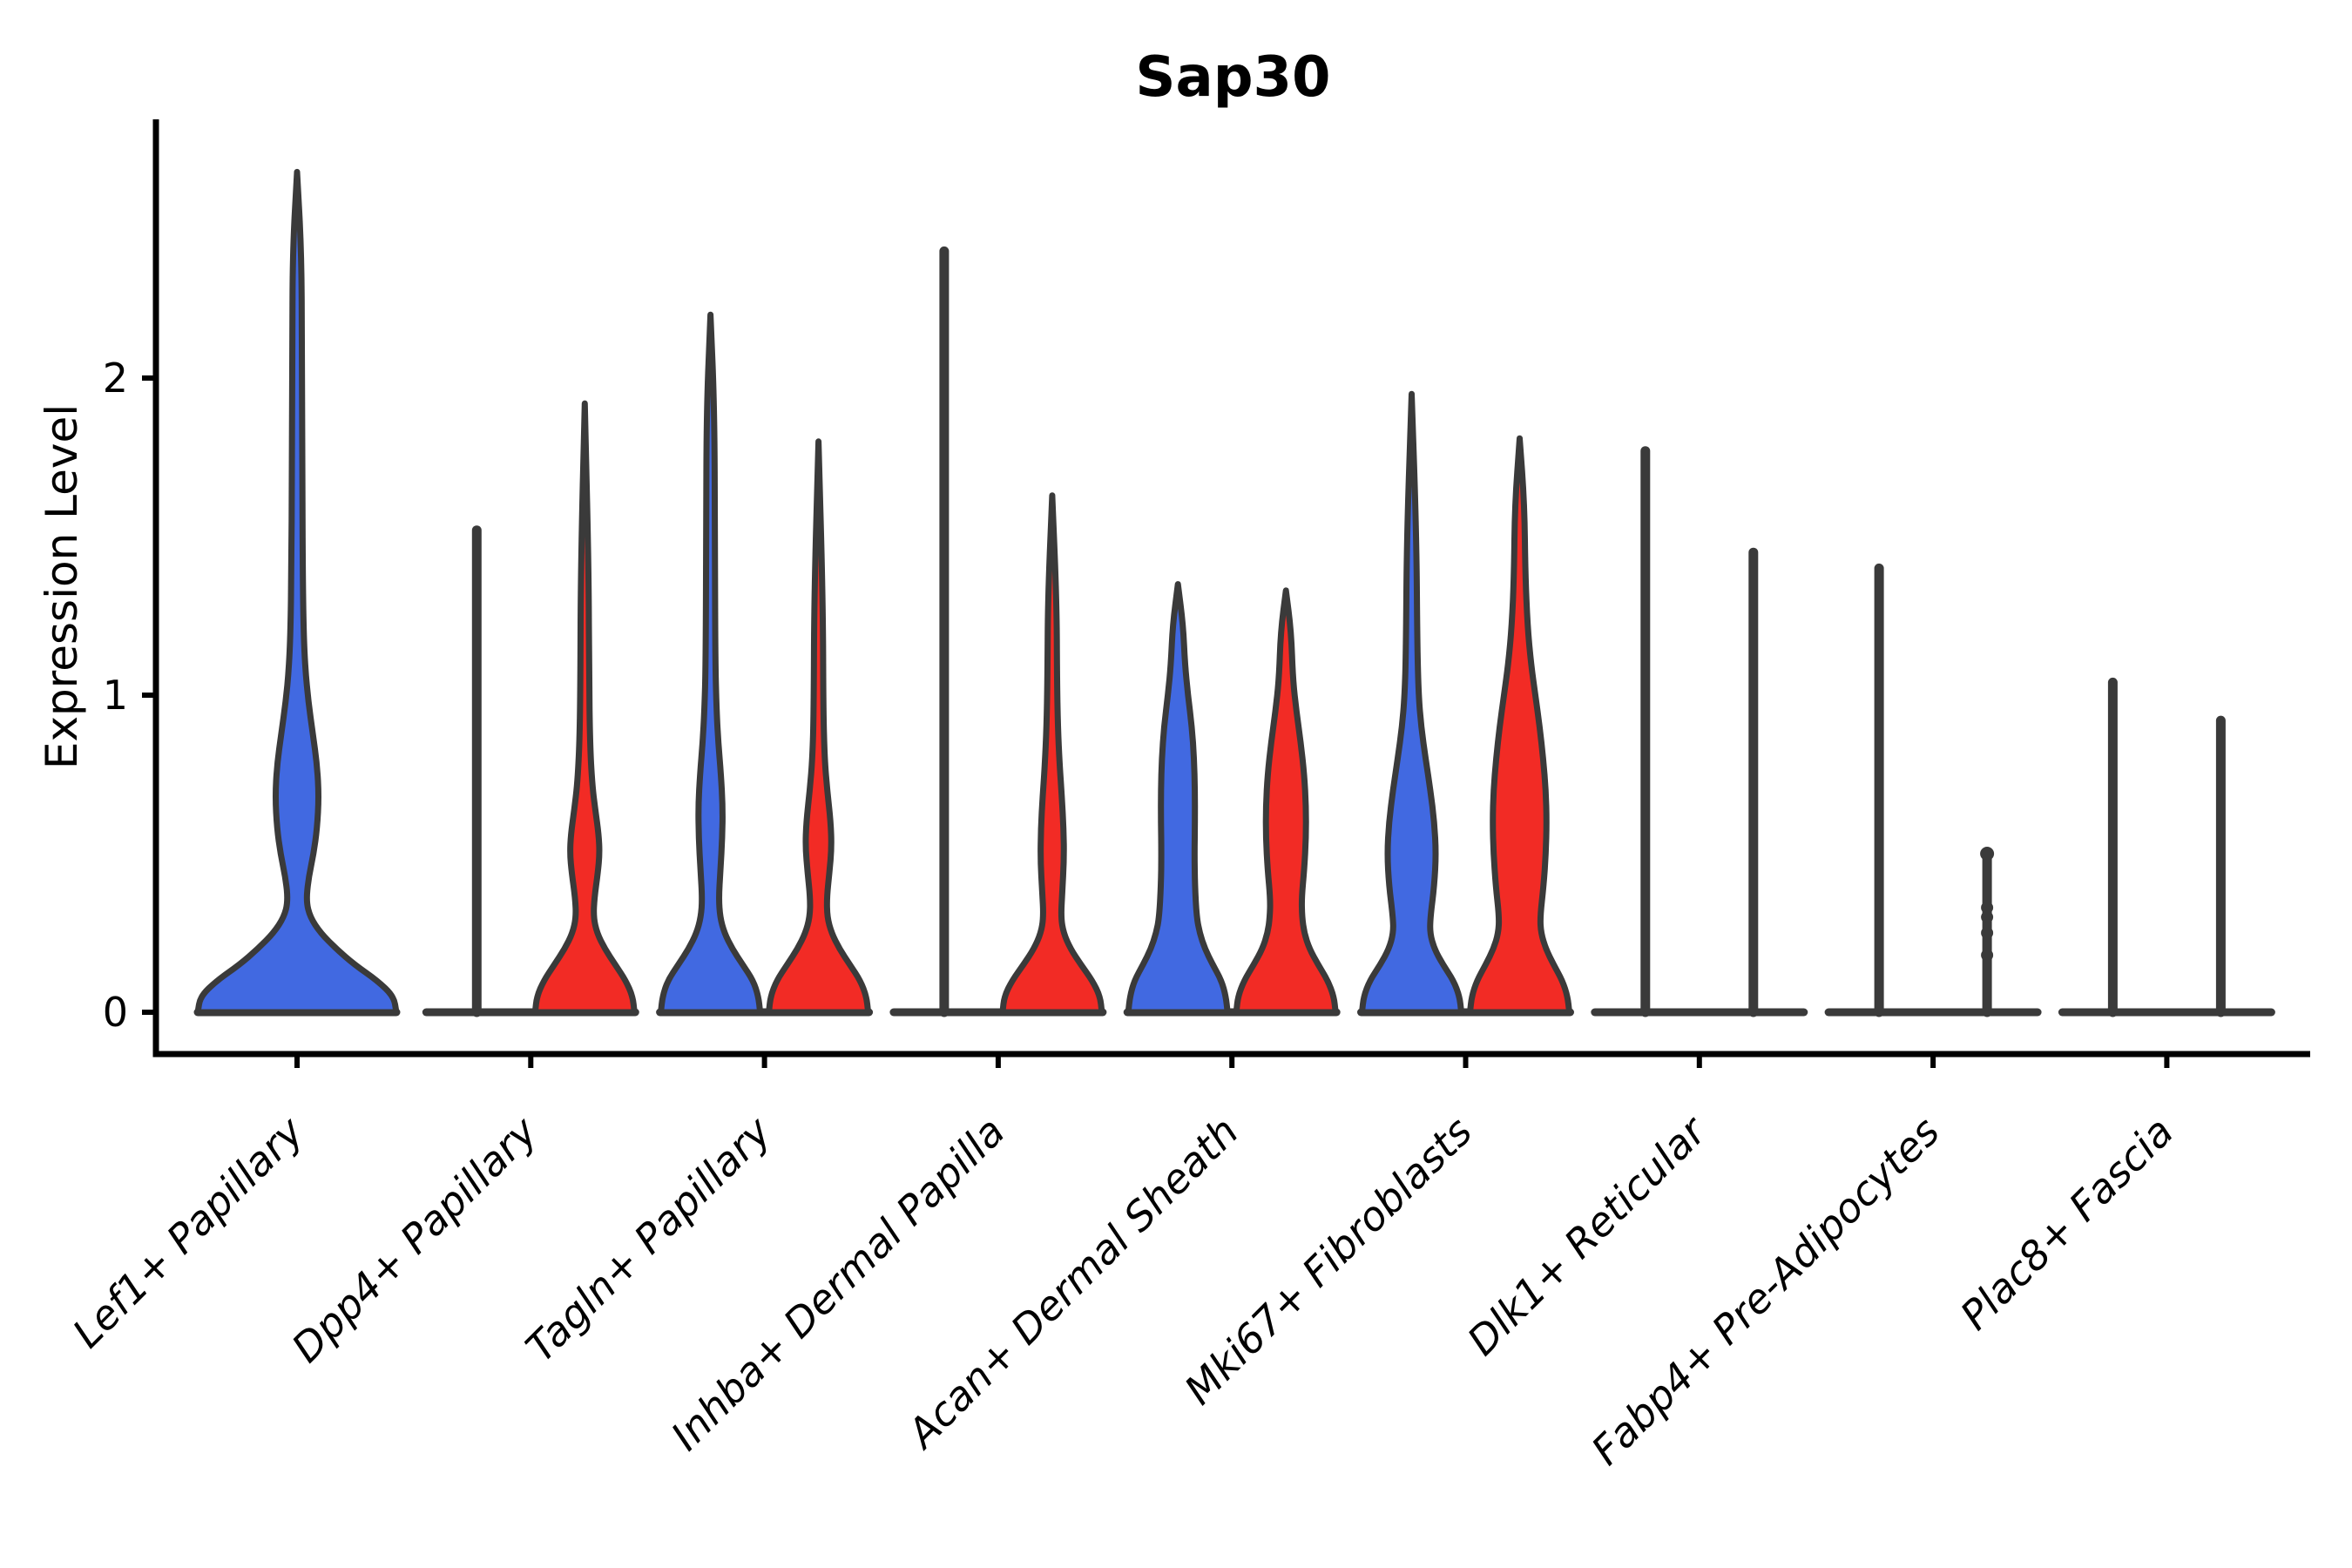 This screenshot has width=2352, height=1568. I want to click on y-axis-label: Expression Level, so click(62, 586).